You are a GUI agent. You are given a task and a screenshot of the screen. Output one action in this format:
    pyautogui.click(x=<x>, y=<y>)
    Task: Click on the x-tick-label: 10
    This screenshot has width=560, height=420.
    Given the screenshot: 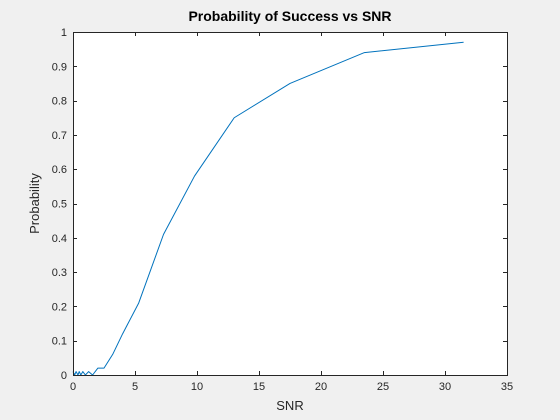 What is the action you would take?
    pyautogui.click(x=197, y=387)
    